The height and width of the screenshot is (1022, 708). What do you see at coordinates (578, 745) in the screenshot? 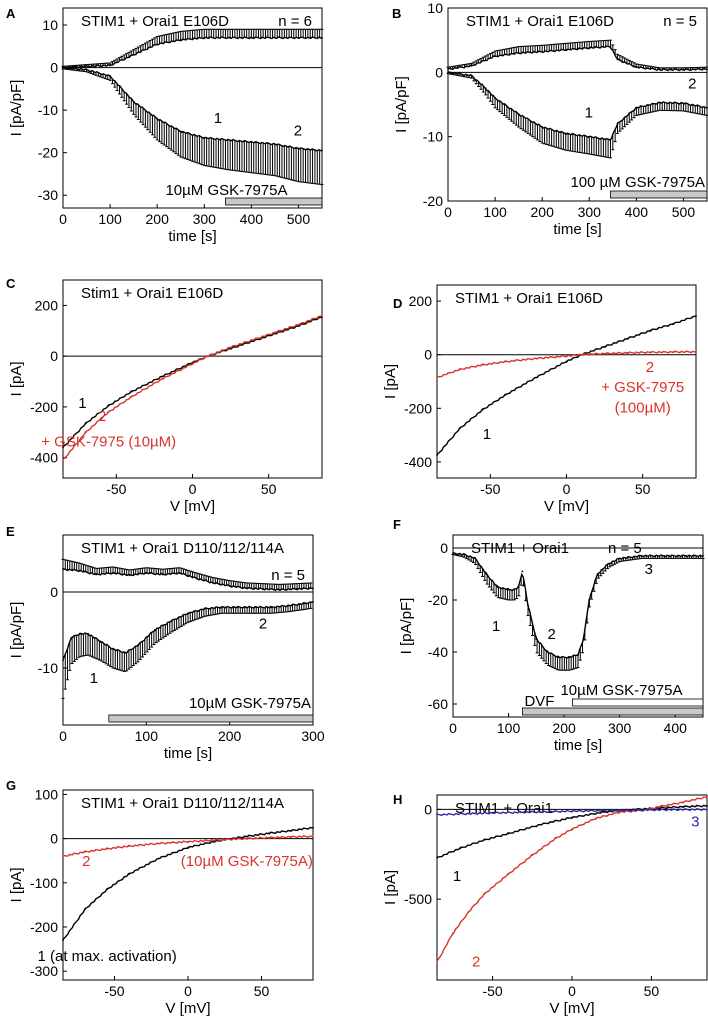
I see `x-axis-label: time [s]` at bounding box center [578, 745].